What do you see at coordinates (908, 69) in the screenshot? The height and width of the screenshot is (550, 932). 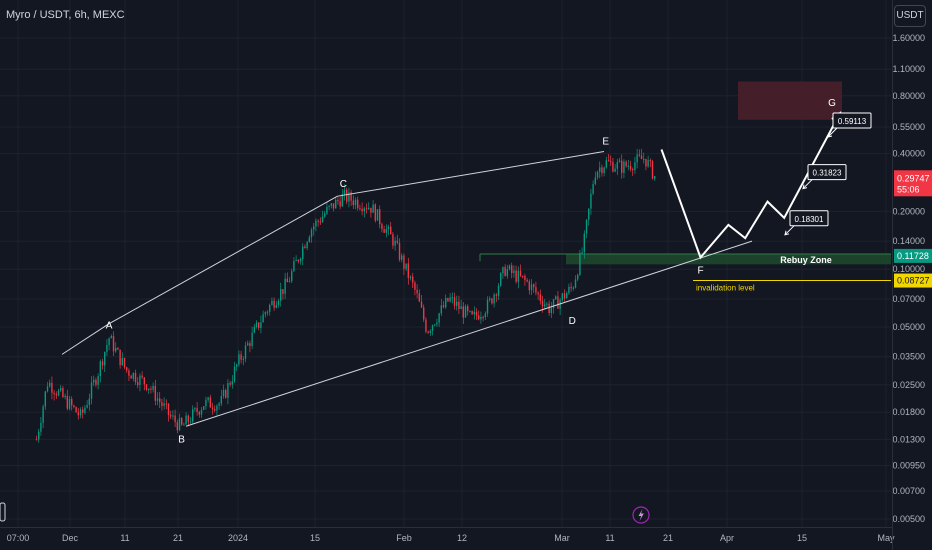 I see `price-tick-label: 1.10000` at bounding box center [908, 69].